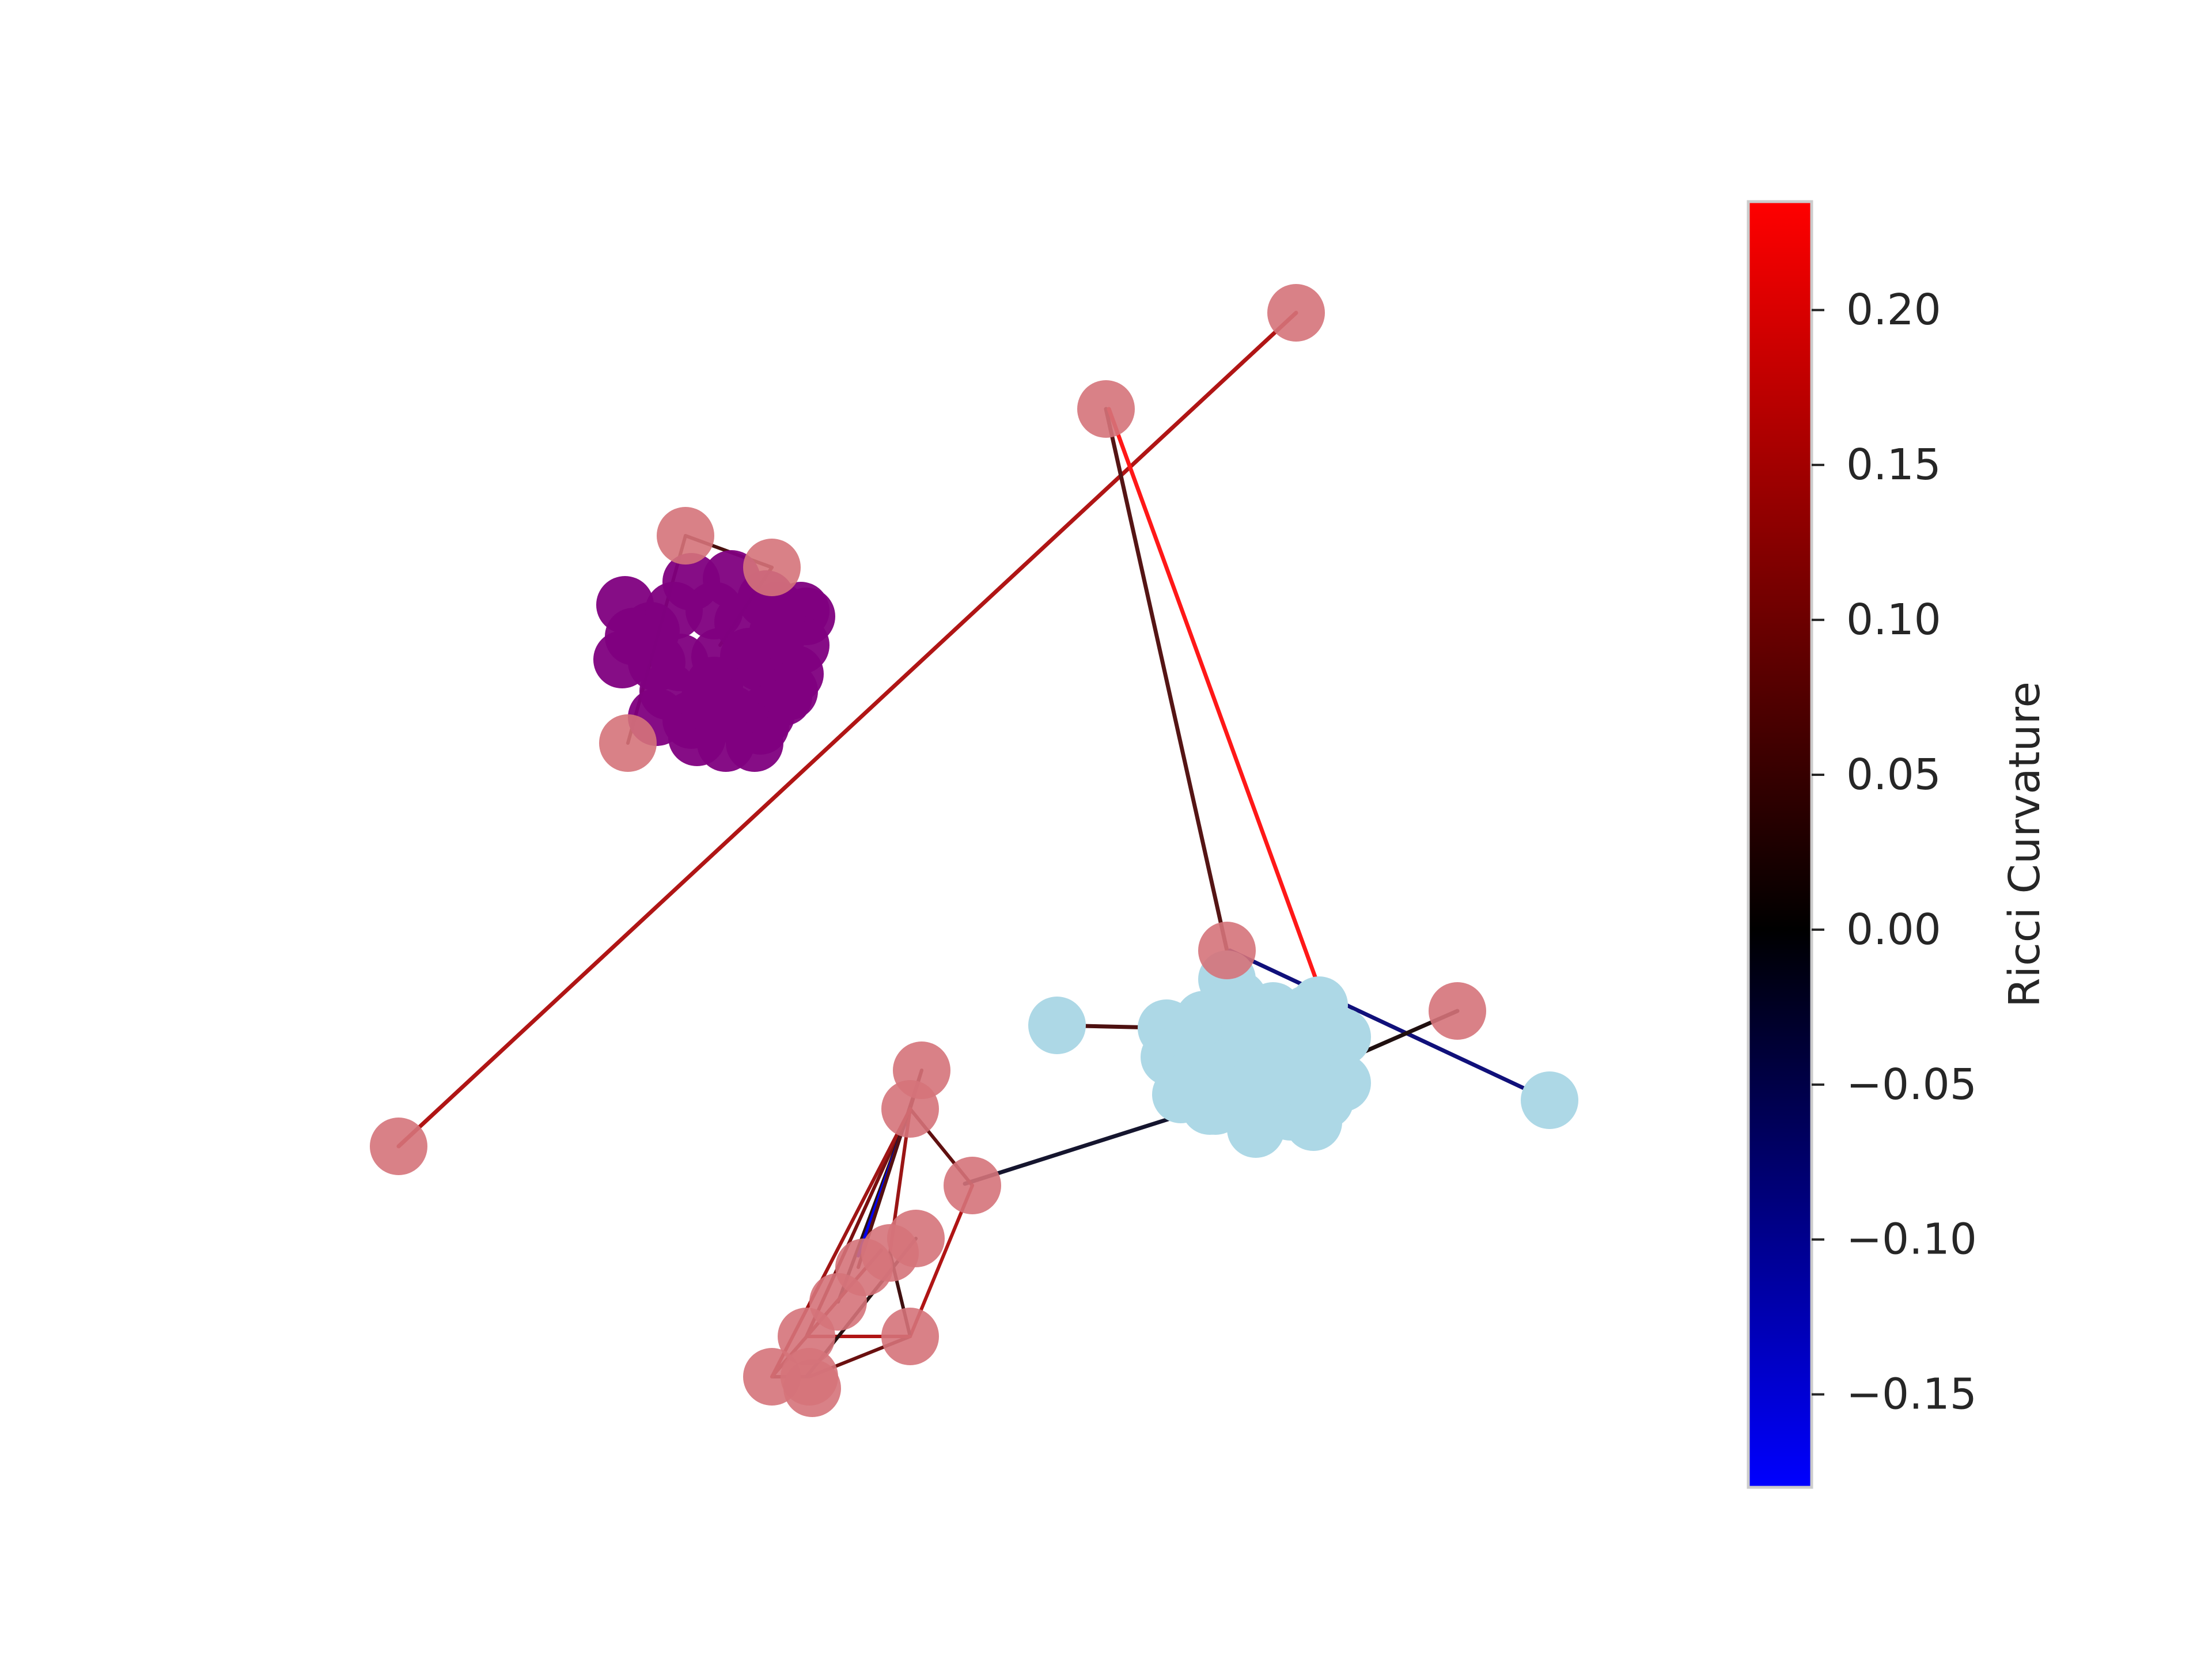 The height and width of the screenshot is (1659, 2212). What do you see at coordinates (1893, 775) in the screenshot?
I see `colorbar-tick-label: 0.05` at bounding box center [1893, 775].